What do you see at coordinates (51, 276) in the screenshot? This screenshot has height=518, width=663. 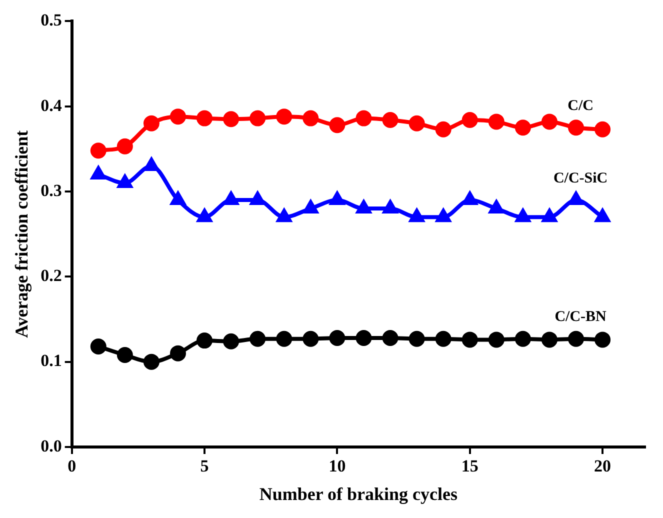 I see `y-tick-label: 0.2` at bounding box center [51, 276].